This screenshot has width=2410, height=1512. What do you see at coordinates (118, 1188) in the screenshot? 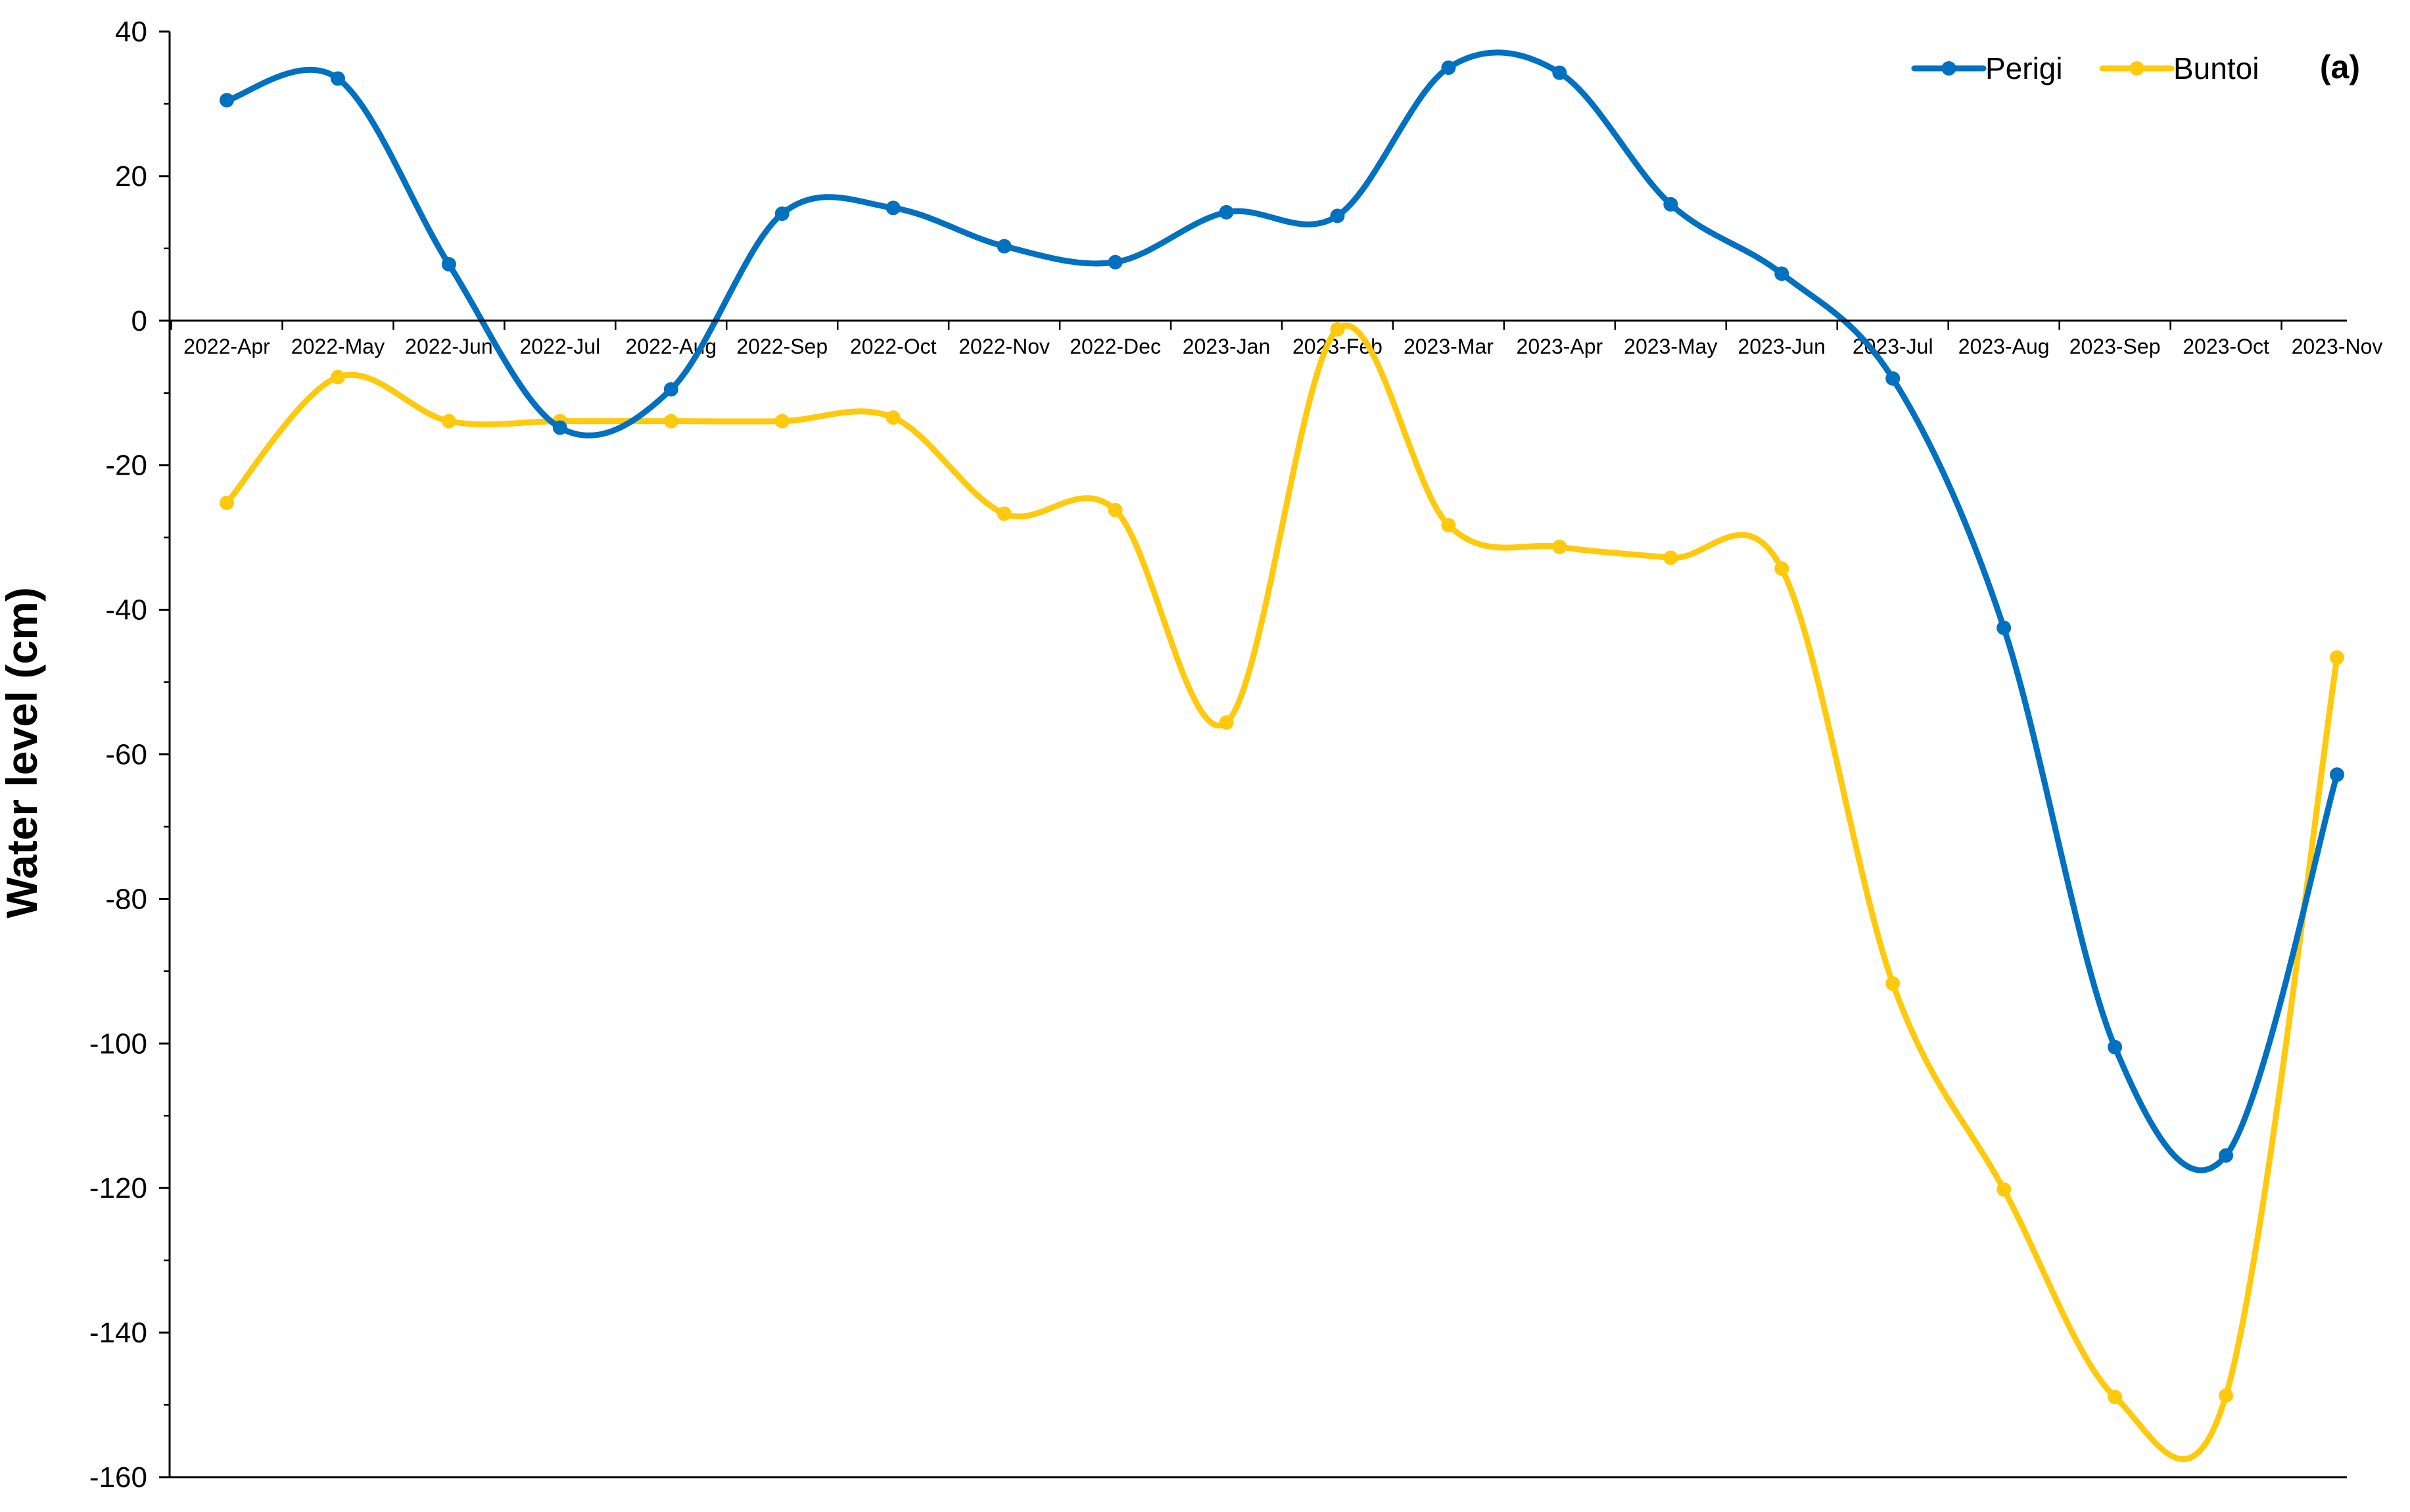
I see `y-tick-label: -120` at bounding box center [118, 1188].